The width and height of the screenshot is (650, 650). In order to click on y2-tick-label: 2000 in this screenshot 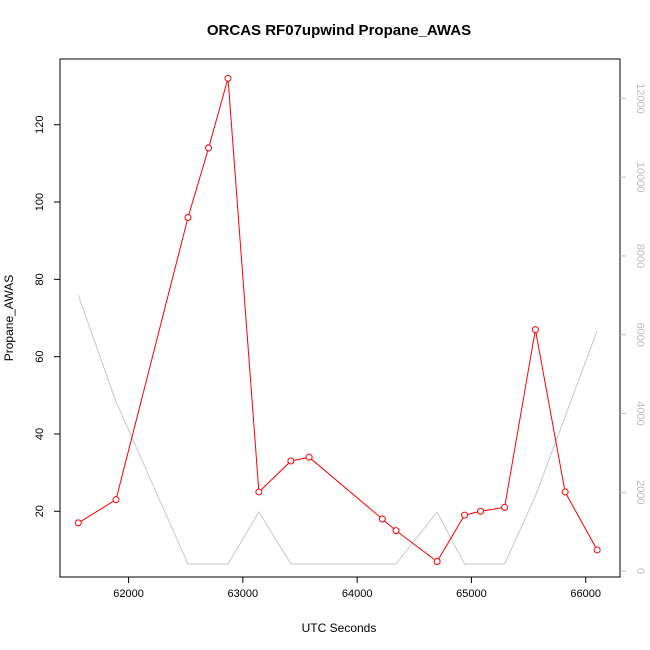, I will do `click(640, 492)`.